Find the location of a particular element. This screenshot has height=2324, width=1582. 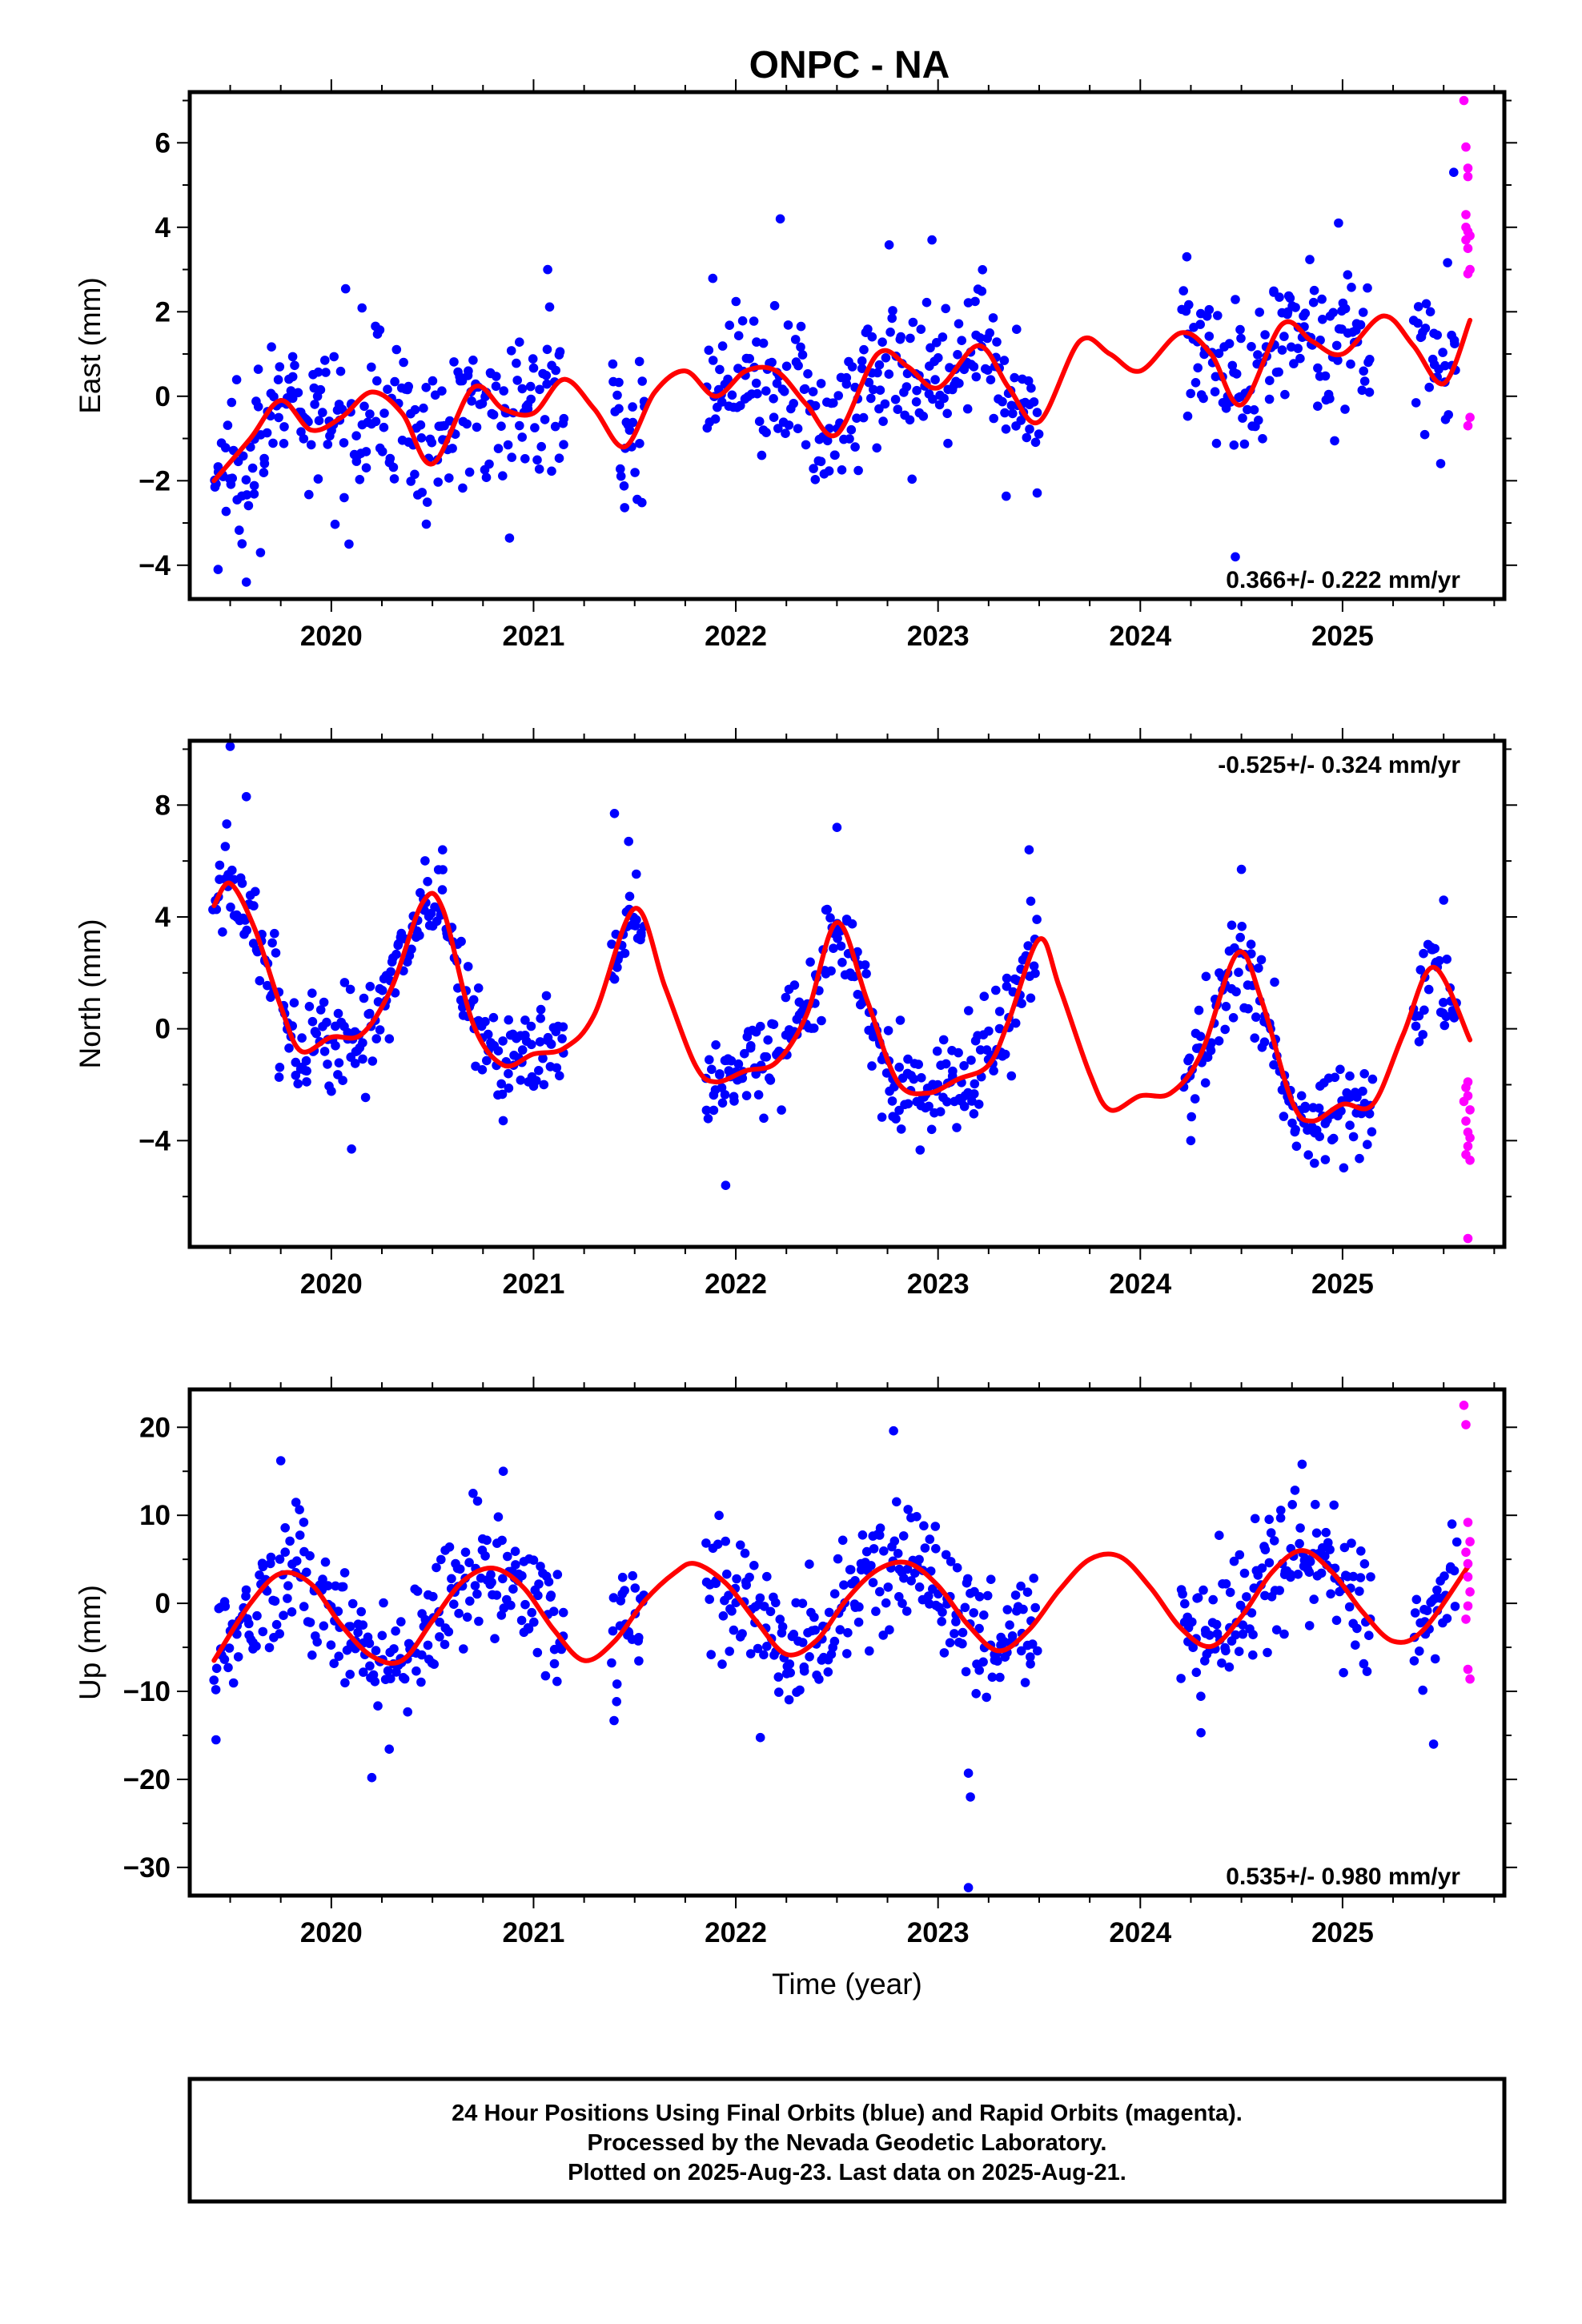

up-x-tick-label: 2021 is located at coordinates (534, 1932).